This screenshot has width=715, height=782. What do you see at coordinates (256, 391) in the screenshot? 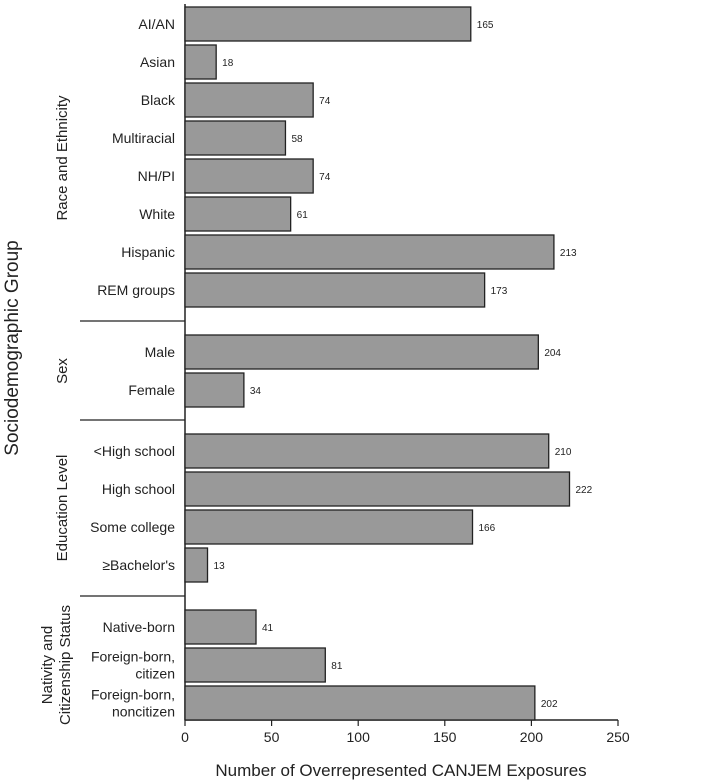
I see `value-label: 34` at bounding box center [256, 391].